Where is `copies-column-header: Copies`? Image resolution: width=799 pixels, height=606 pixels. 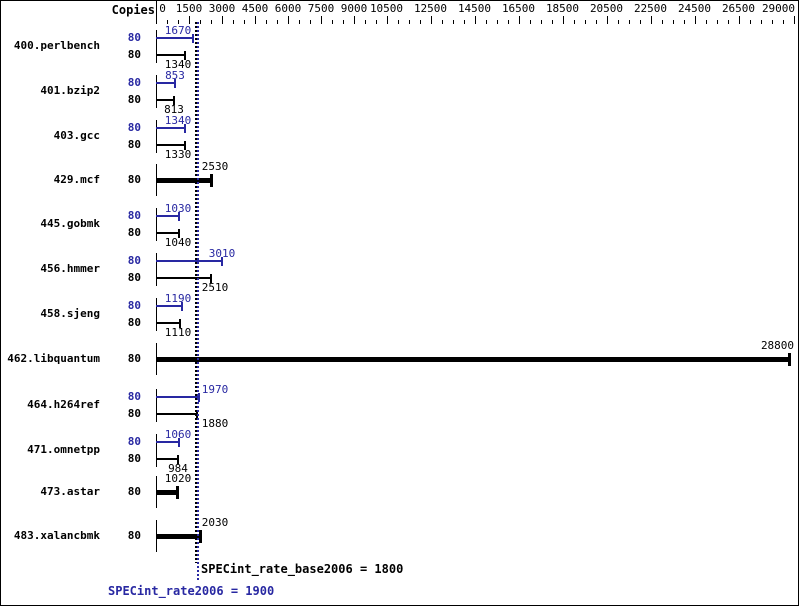
copies-column-header: Copies is located at coordinates (133, 10).